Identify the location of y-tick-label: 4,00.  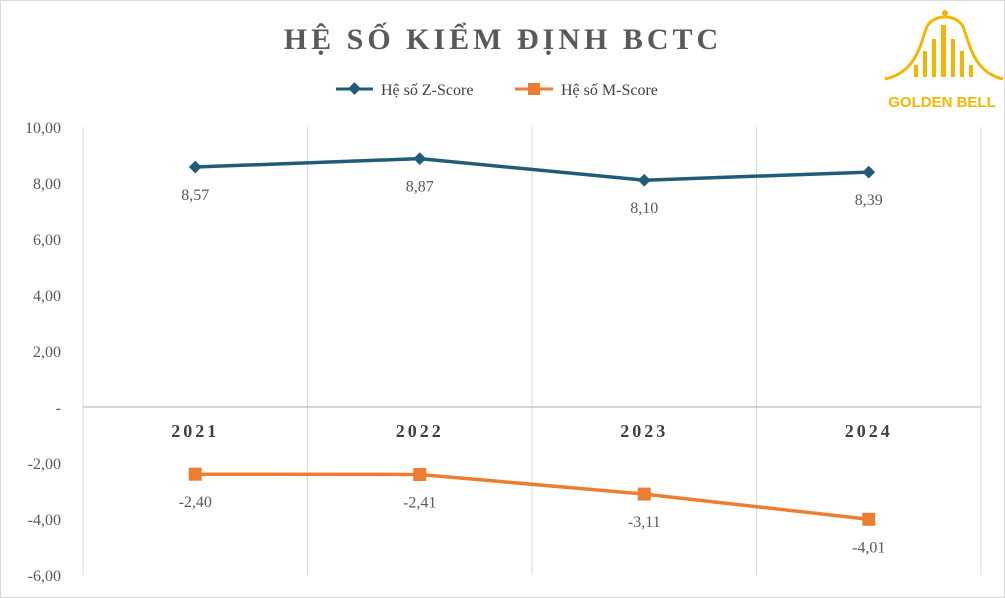
(47, 296).